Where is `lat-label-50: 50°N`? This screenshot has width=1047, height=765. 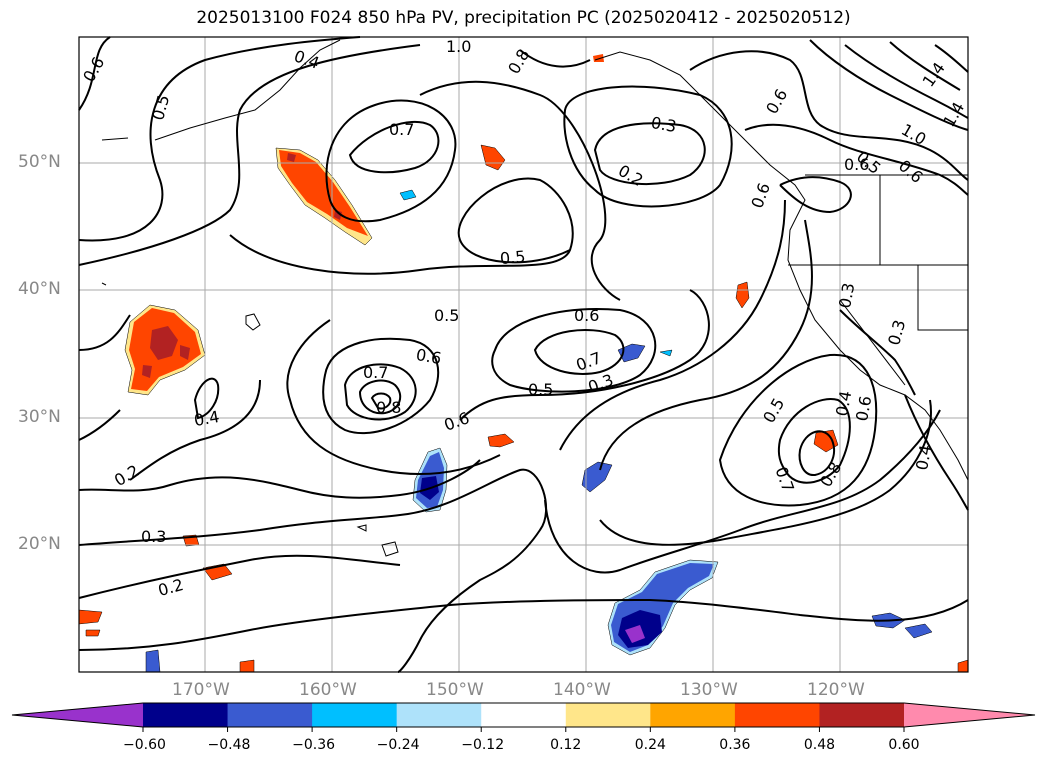 lat-label-50: 50°N is located at coordinates (39, 162).